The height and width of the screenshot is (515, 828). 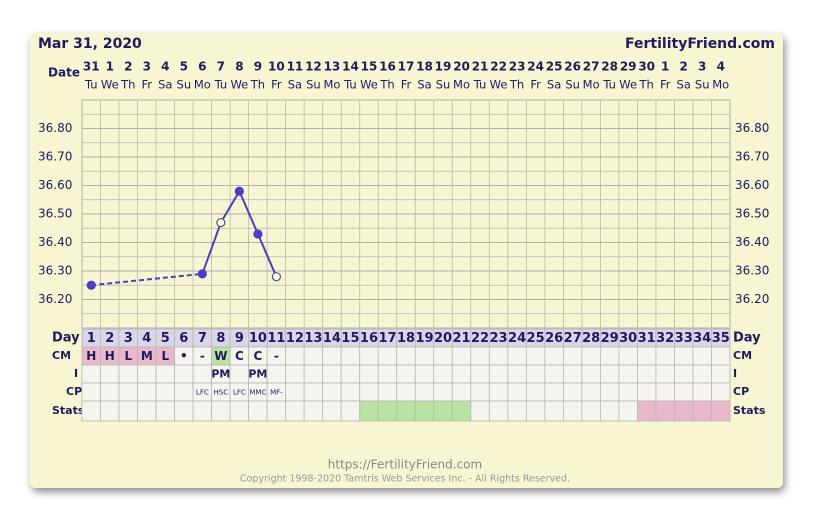 What do you see at coordinates (276, 67) in the screenshot?
I see `date-label: 10` at bounding box center [276, 67].